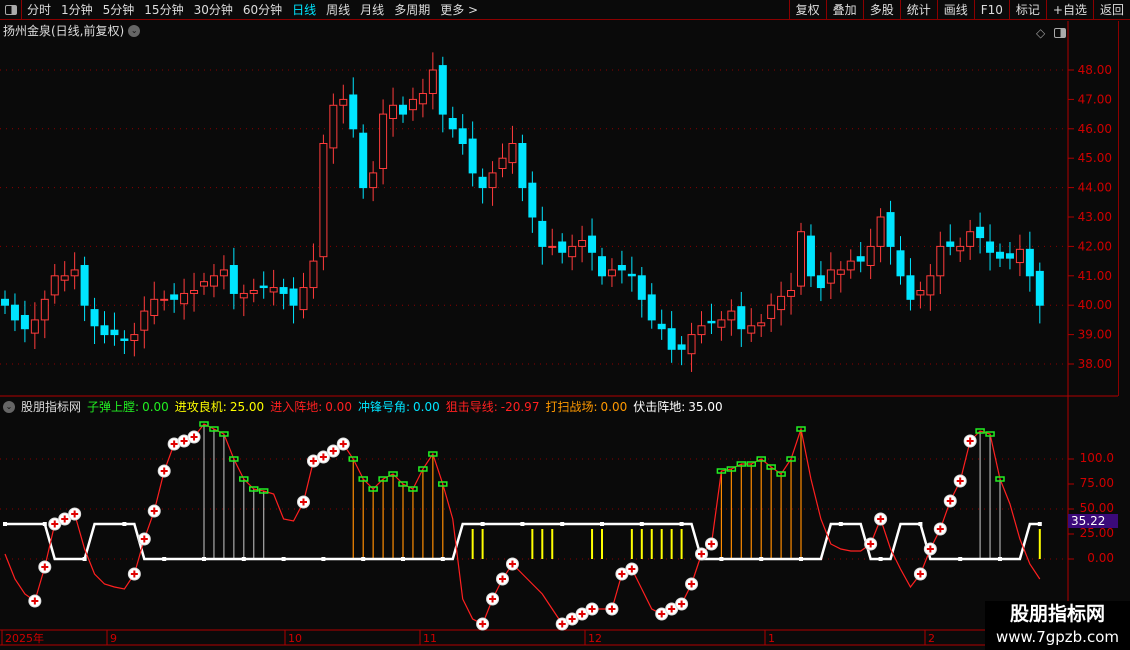 This screenshot has width=1130, height=650. What do you see at coordinates (459, 9) in the screenshot?
I see `period-tab: 更多 >` at bounding box center [459, 9].